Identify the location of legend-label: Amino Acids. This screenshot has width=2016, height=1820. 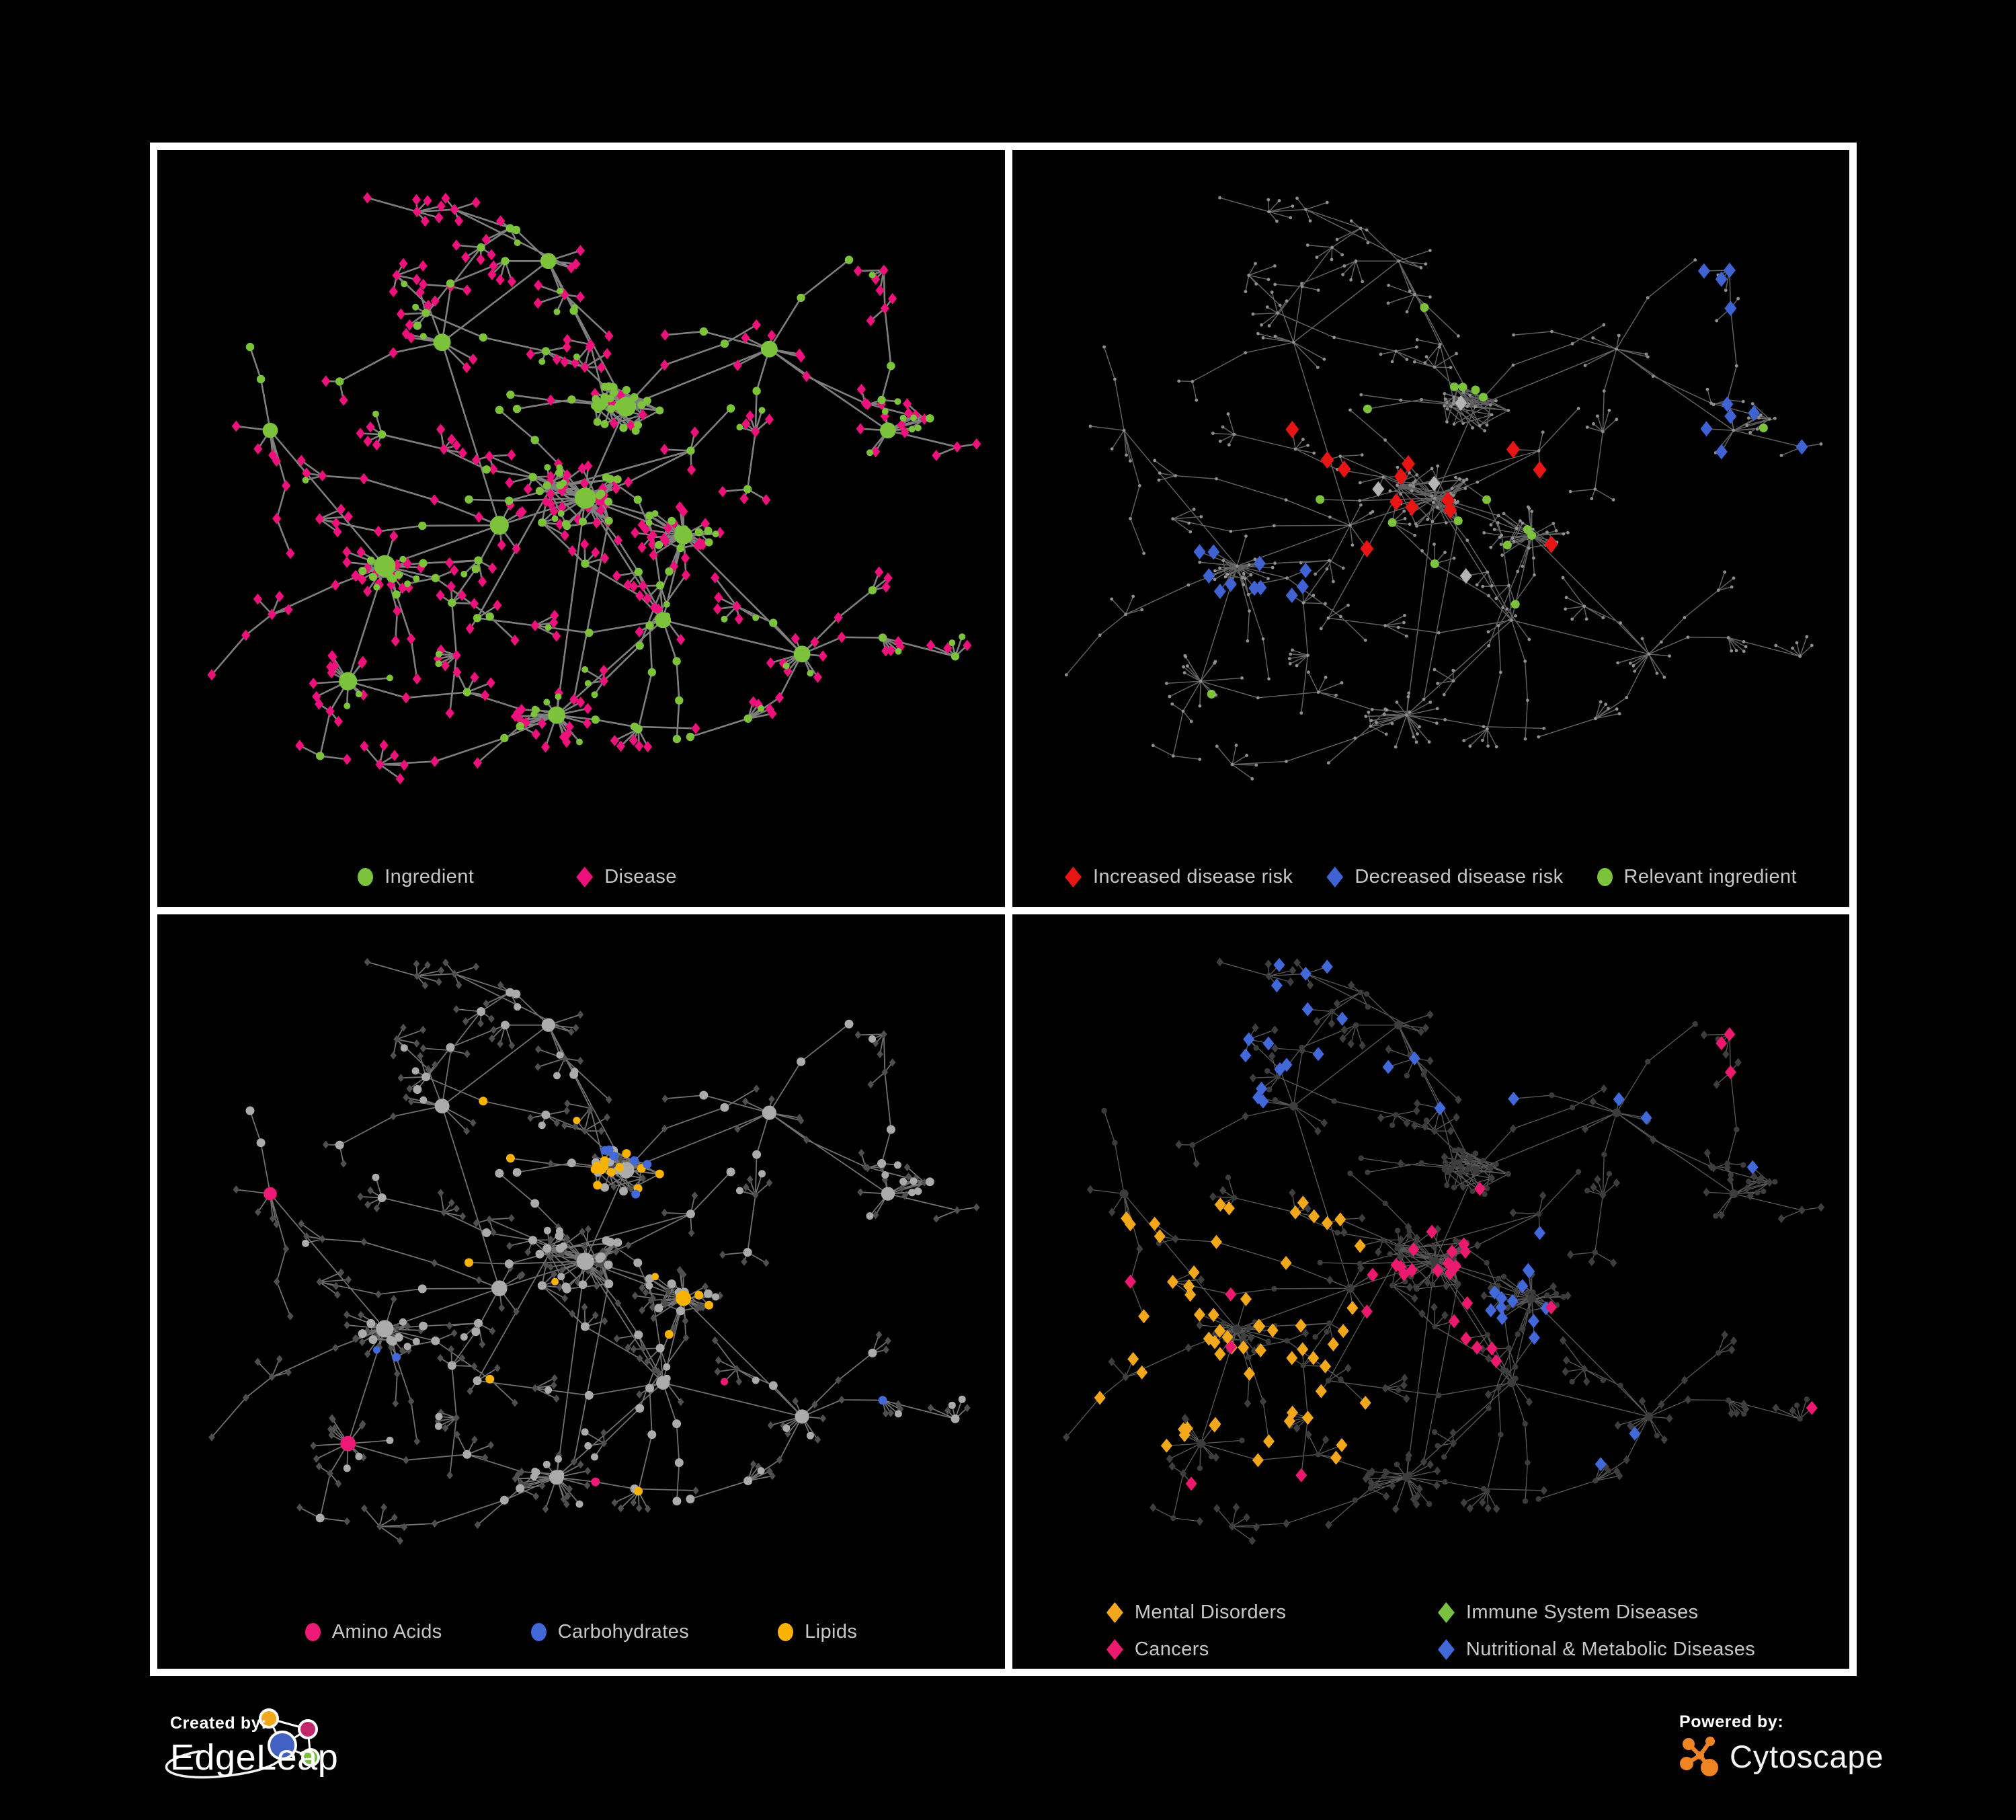
(386, 1632).